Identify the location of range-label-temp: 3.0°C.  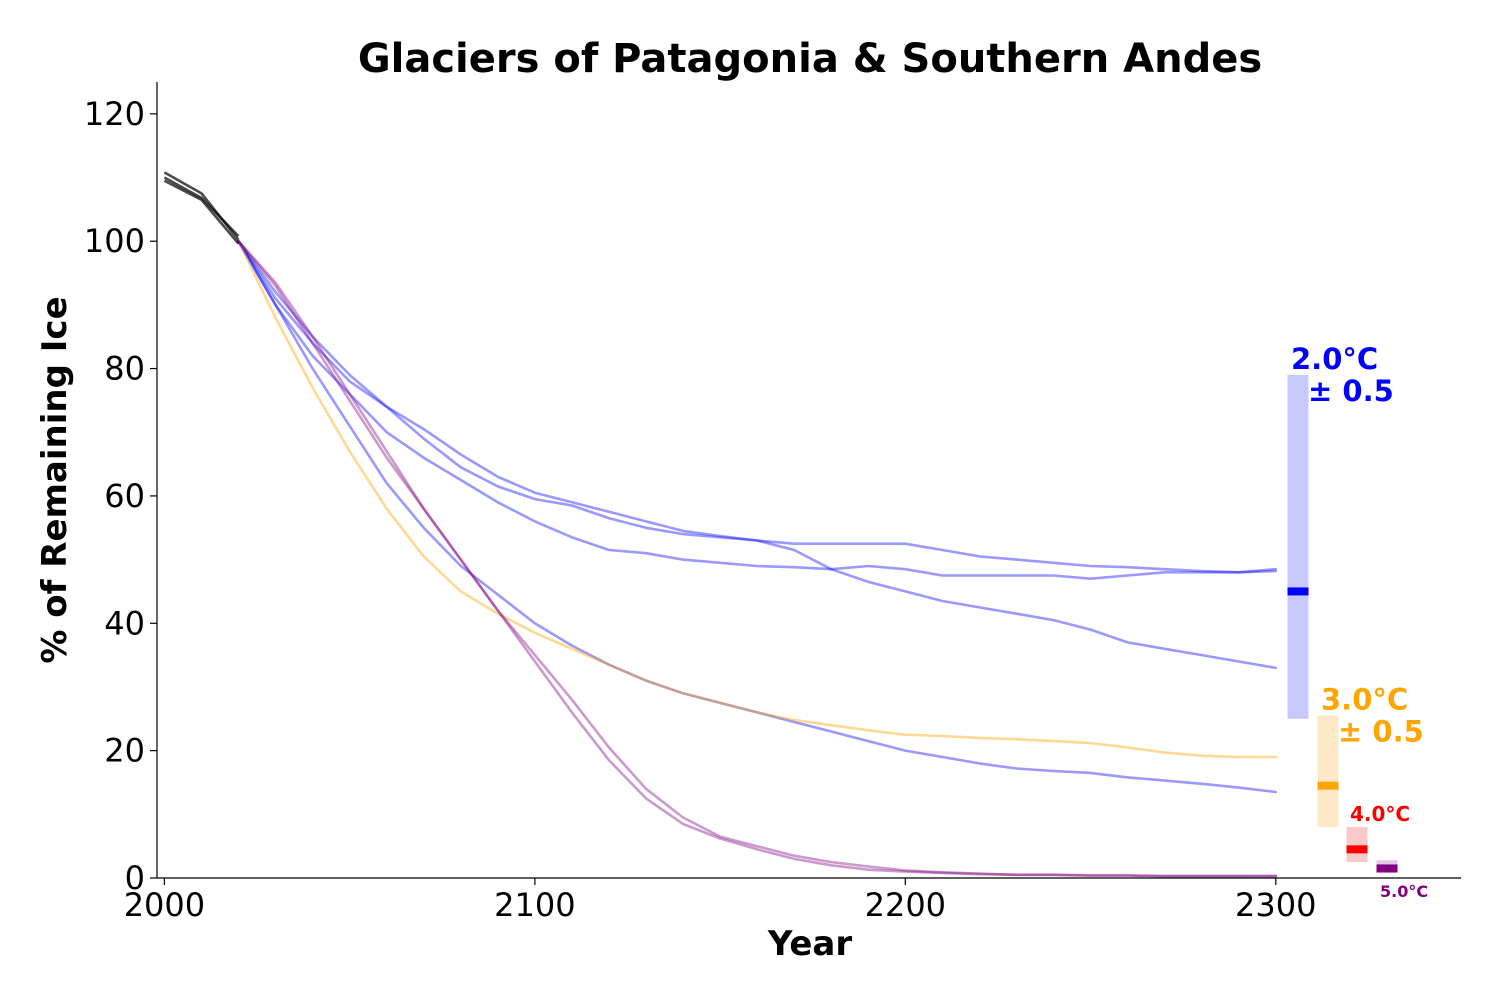
(1364, 700).